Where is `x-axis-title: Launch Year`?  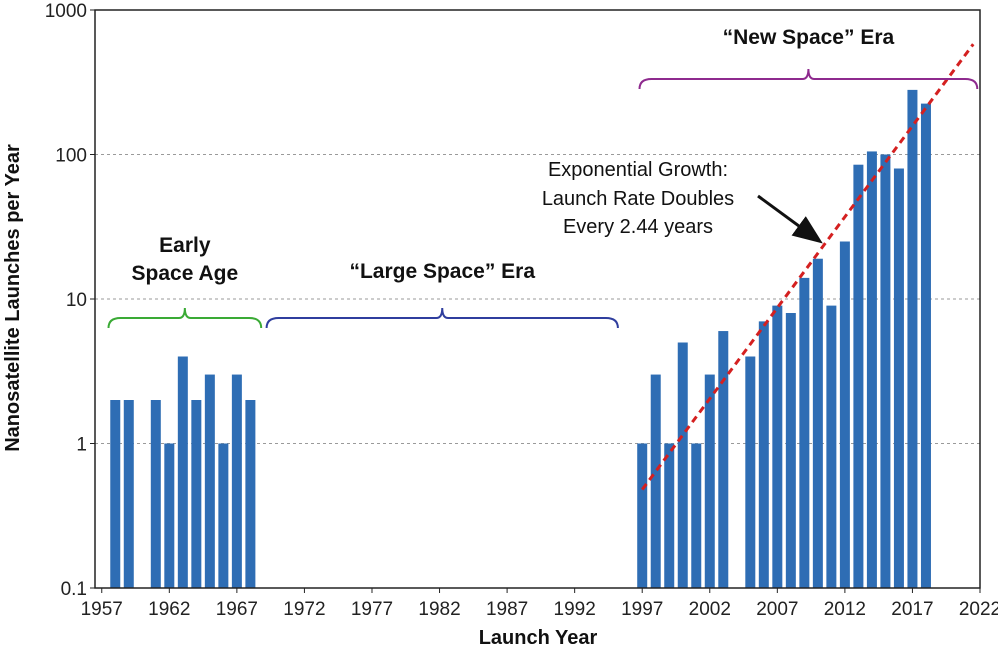
x-axis-title: Launch Year is located at coordinates (538, 638).